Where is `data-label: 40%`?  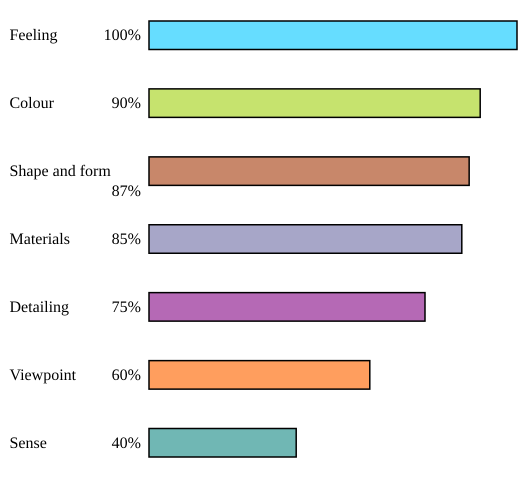
data-label: 40% is located at coordinates (126, 443).